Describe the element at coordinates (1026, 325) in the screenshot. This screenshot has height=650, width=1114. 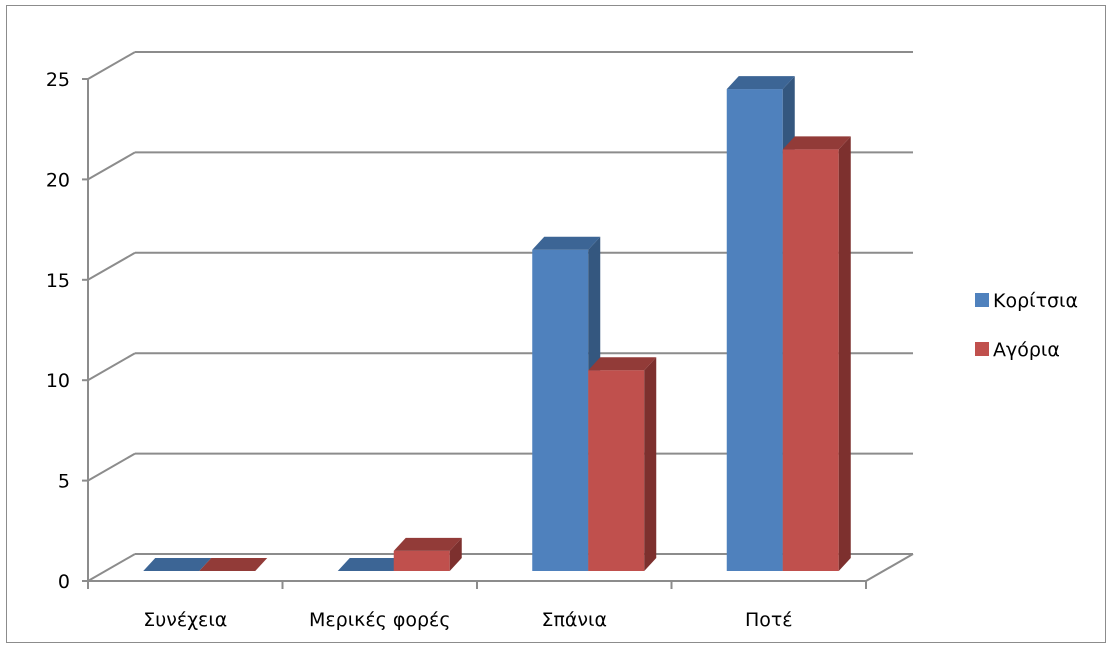
I see `legend: Κορίτσια Αγόρια` at that location.